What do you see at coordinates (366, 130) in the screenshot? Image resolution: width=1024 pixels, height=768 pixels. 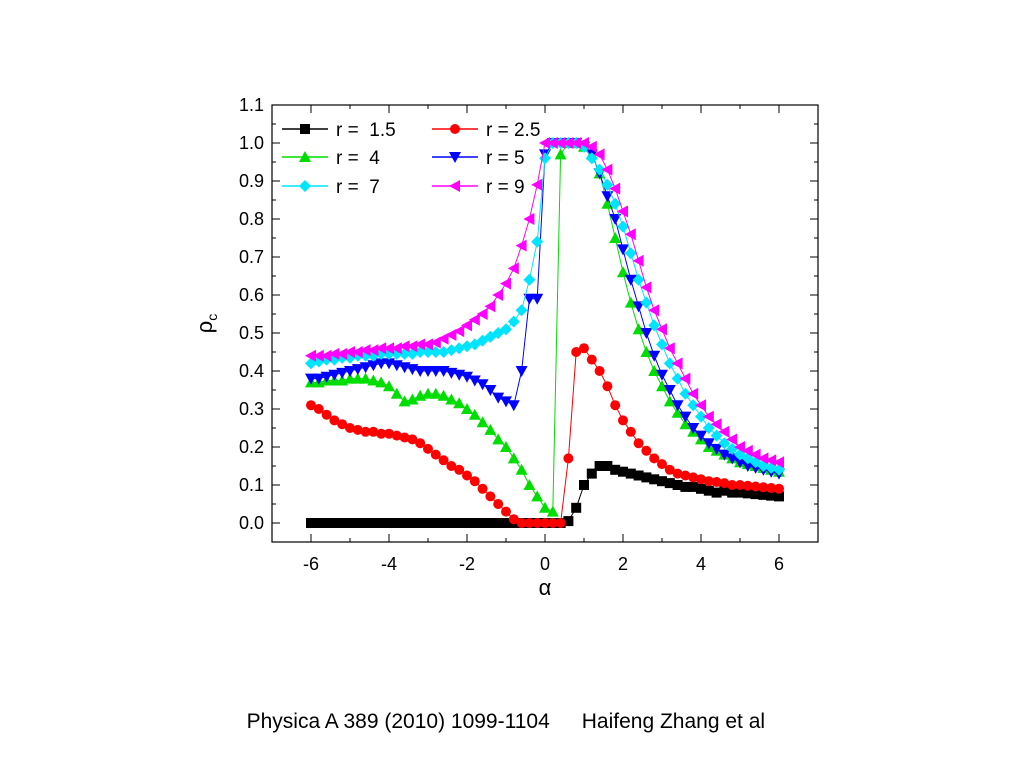 I see `legend-label: r = 1.5` at bounding box center [366, 130].